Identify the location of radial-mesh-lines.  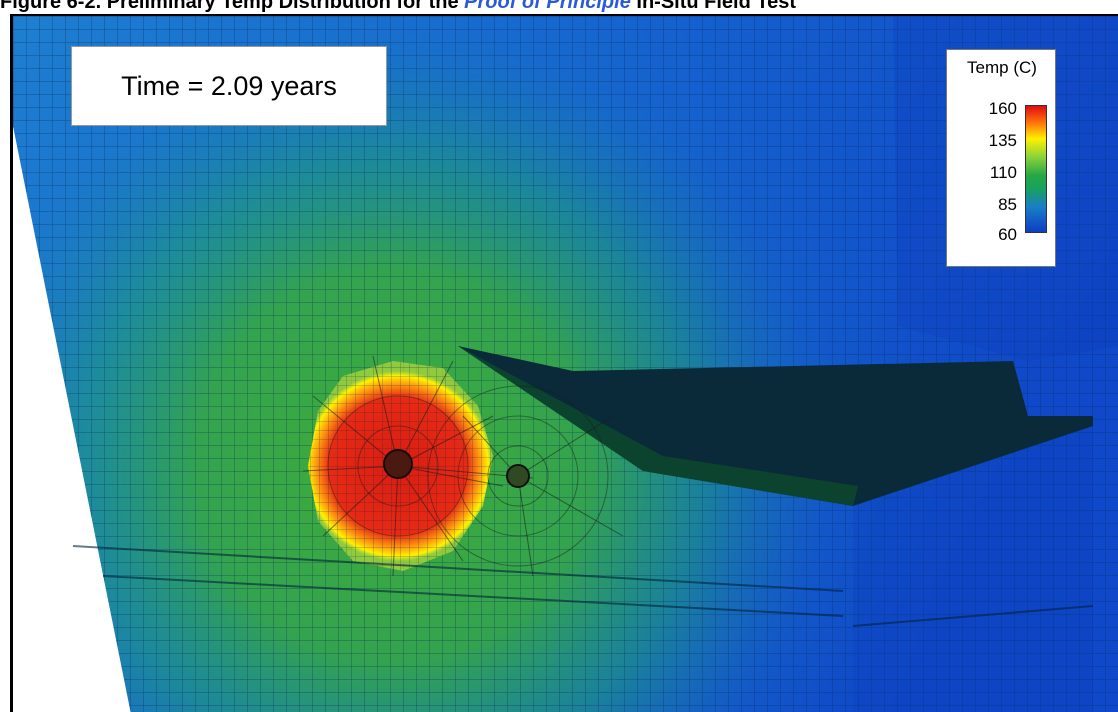
(463, 466).